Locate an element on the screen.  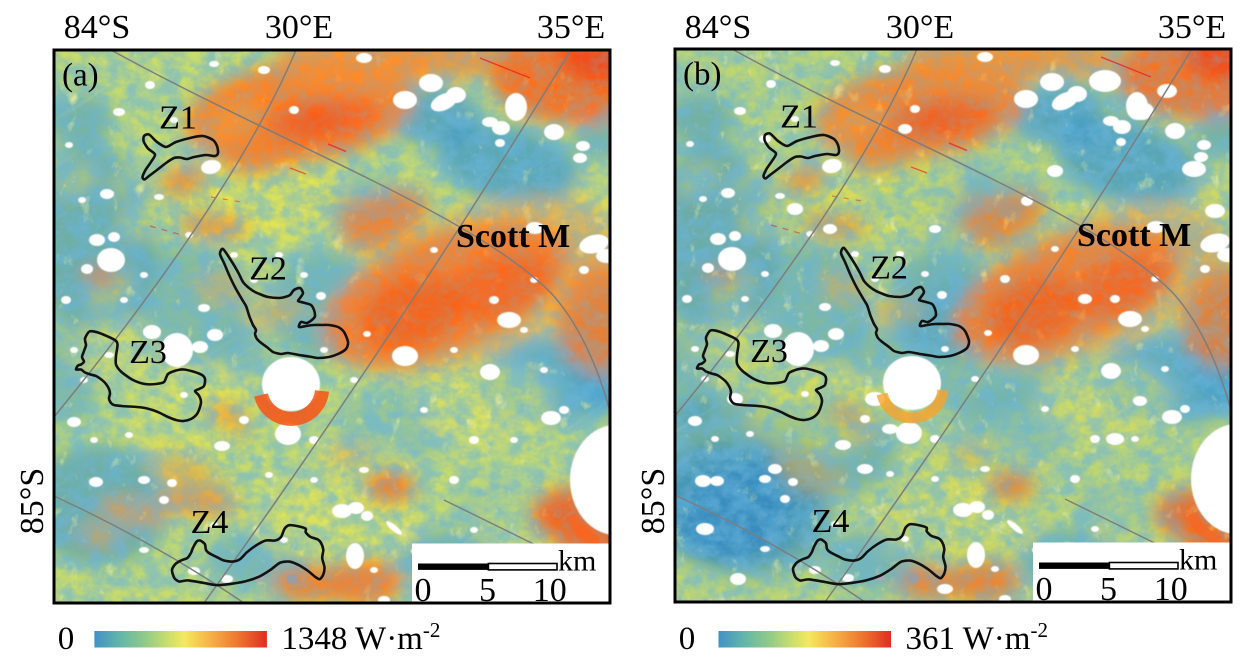
svg-text: 361 W·m-2 is located at coordinates (977, 637).